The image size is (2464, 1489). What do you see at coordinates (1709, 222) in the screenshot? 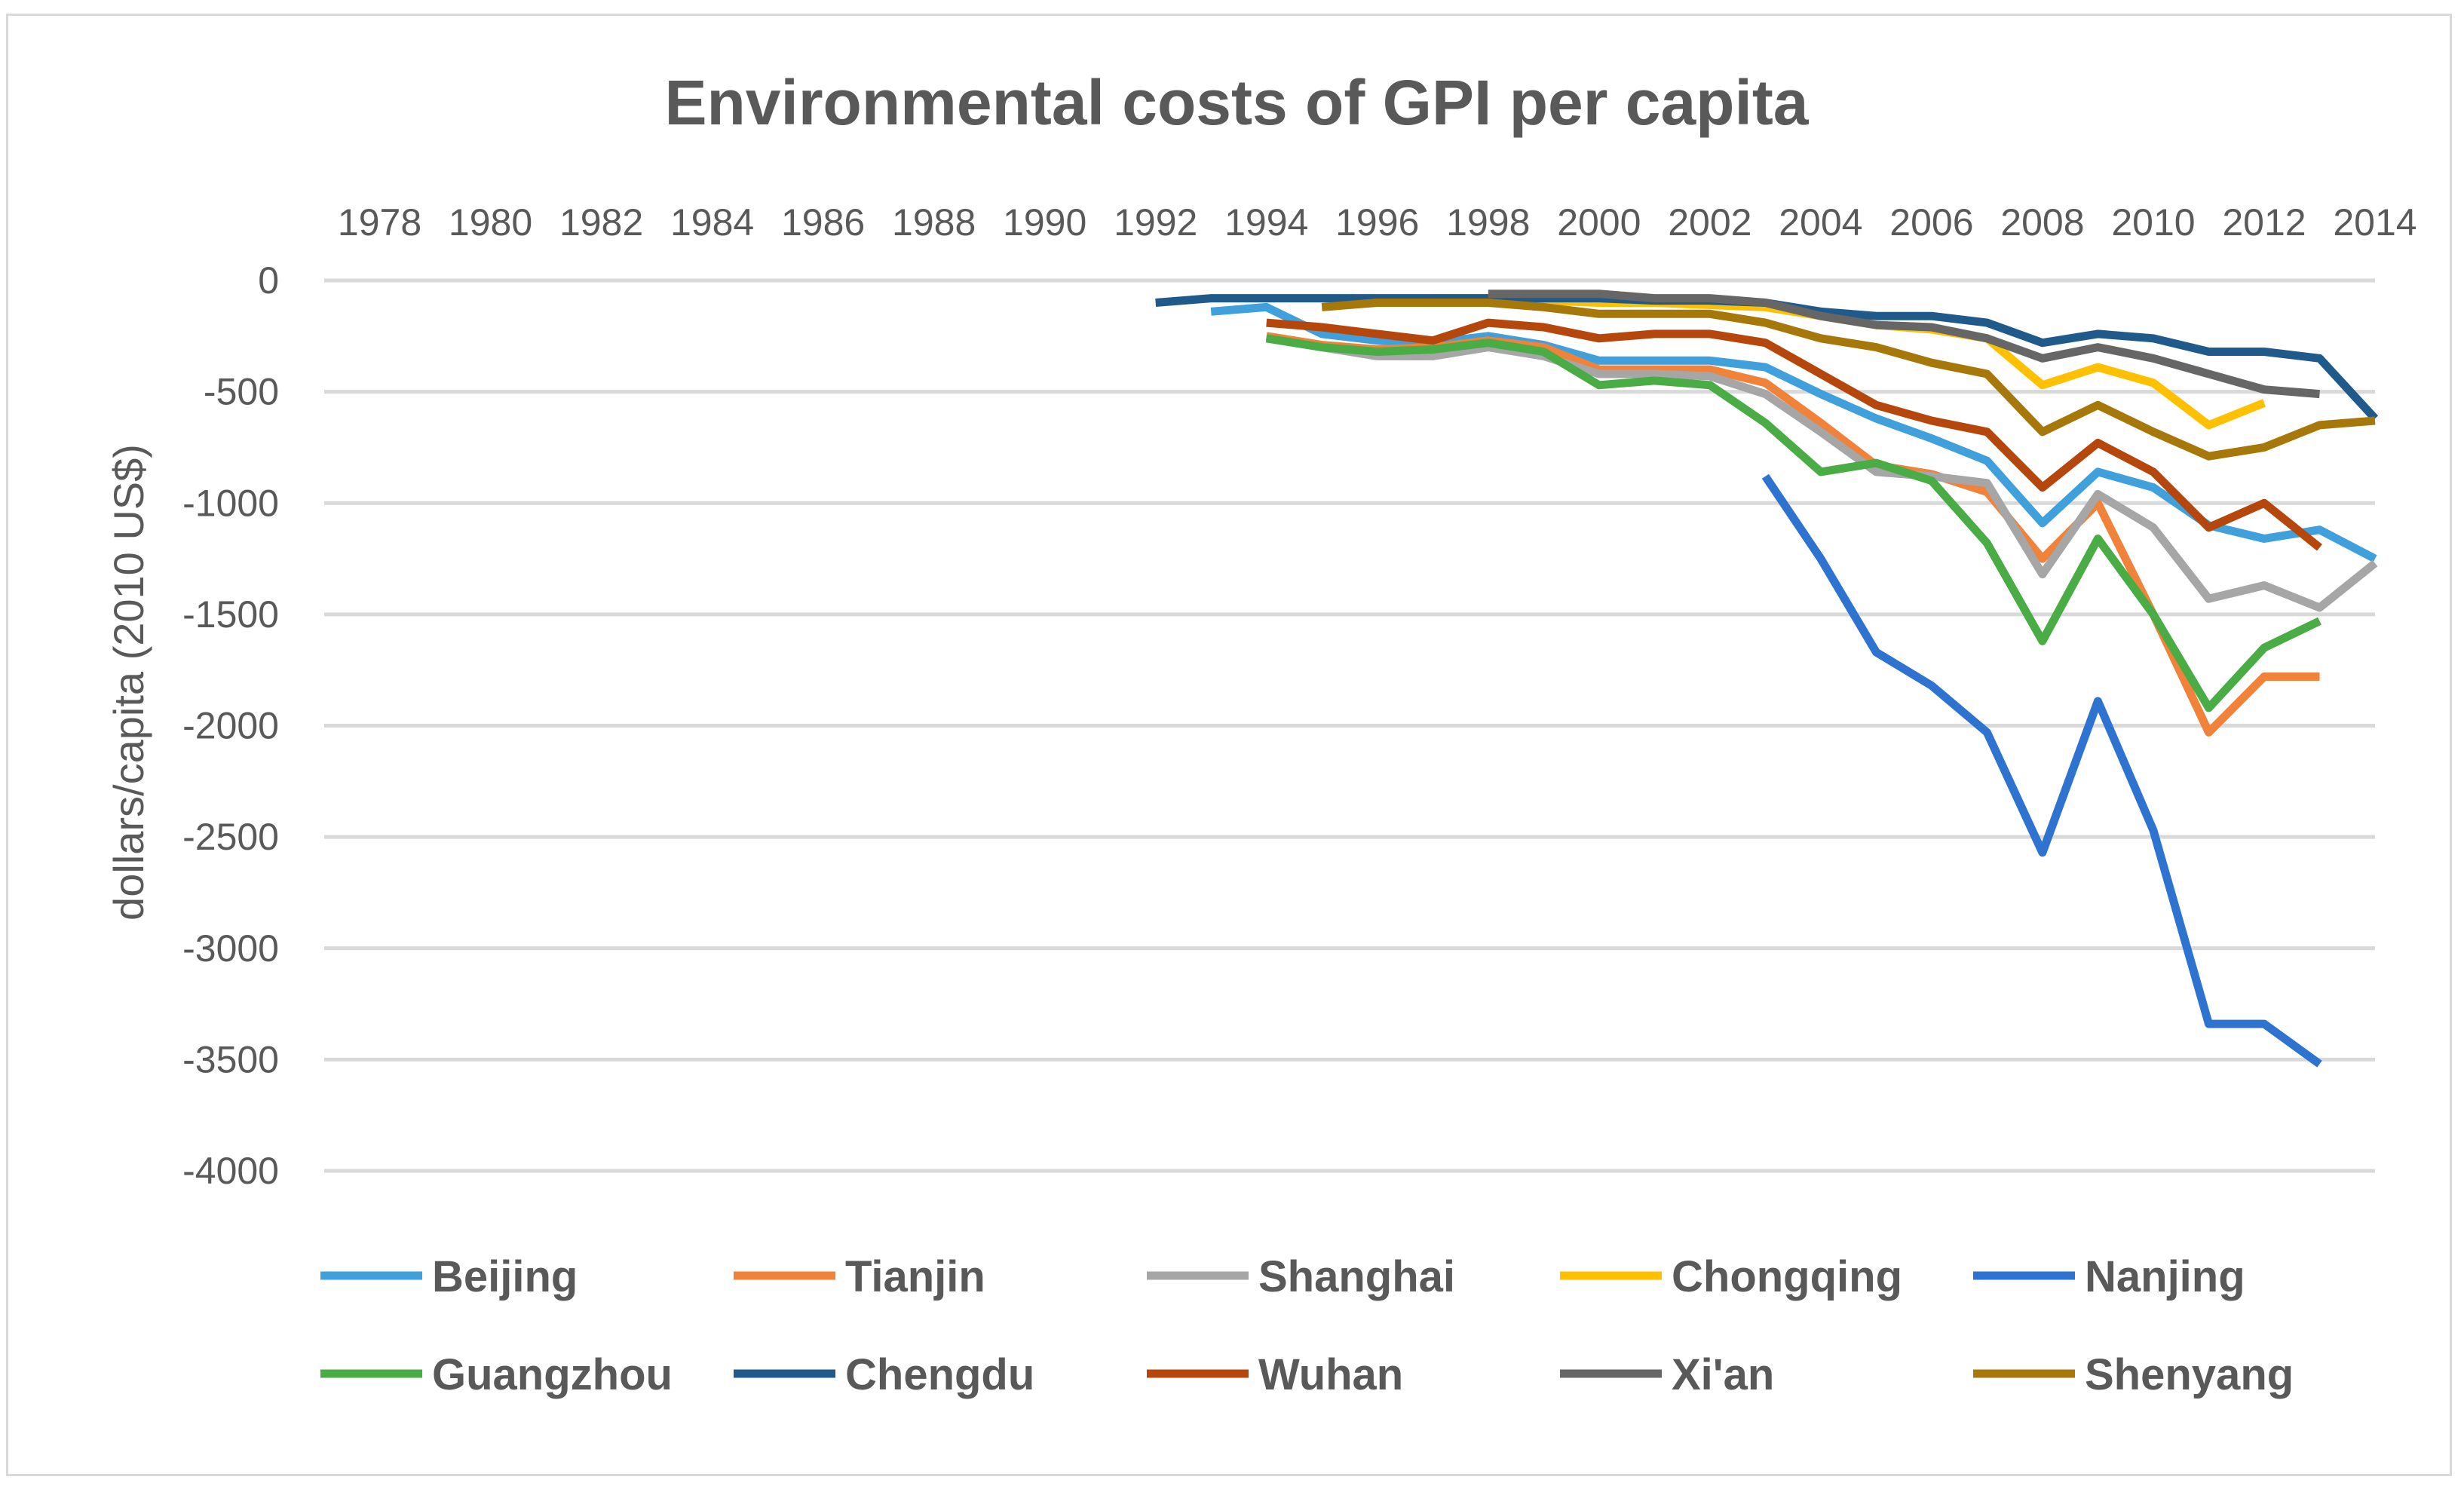
I see `x-tick-label: 2002` at bounding box center [1709, 222].